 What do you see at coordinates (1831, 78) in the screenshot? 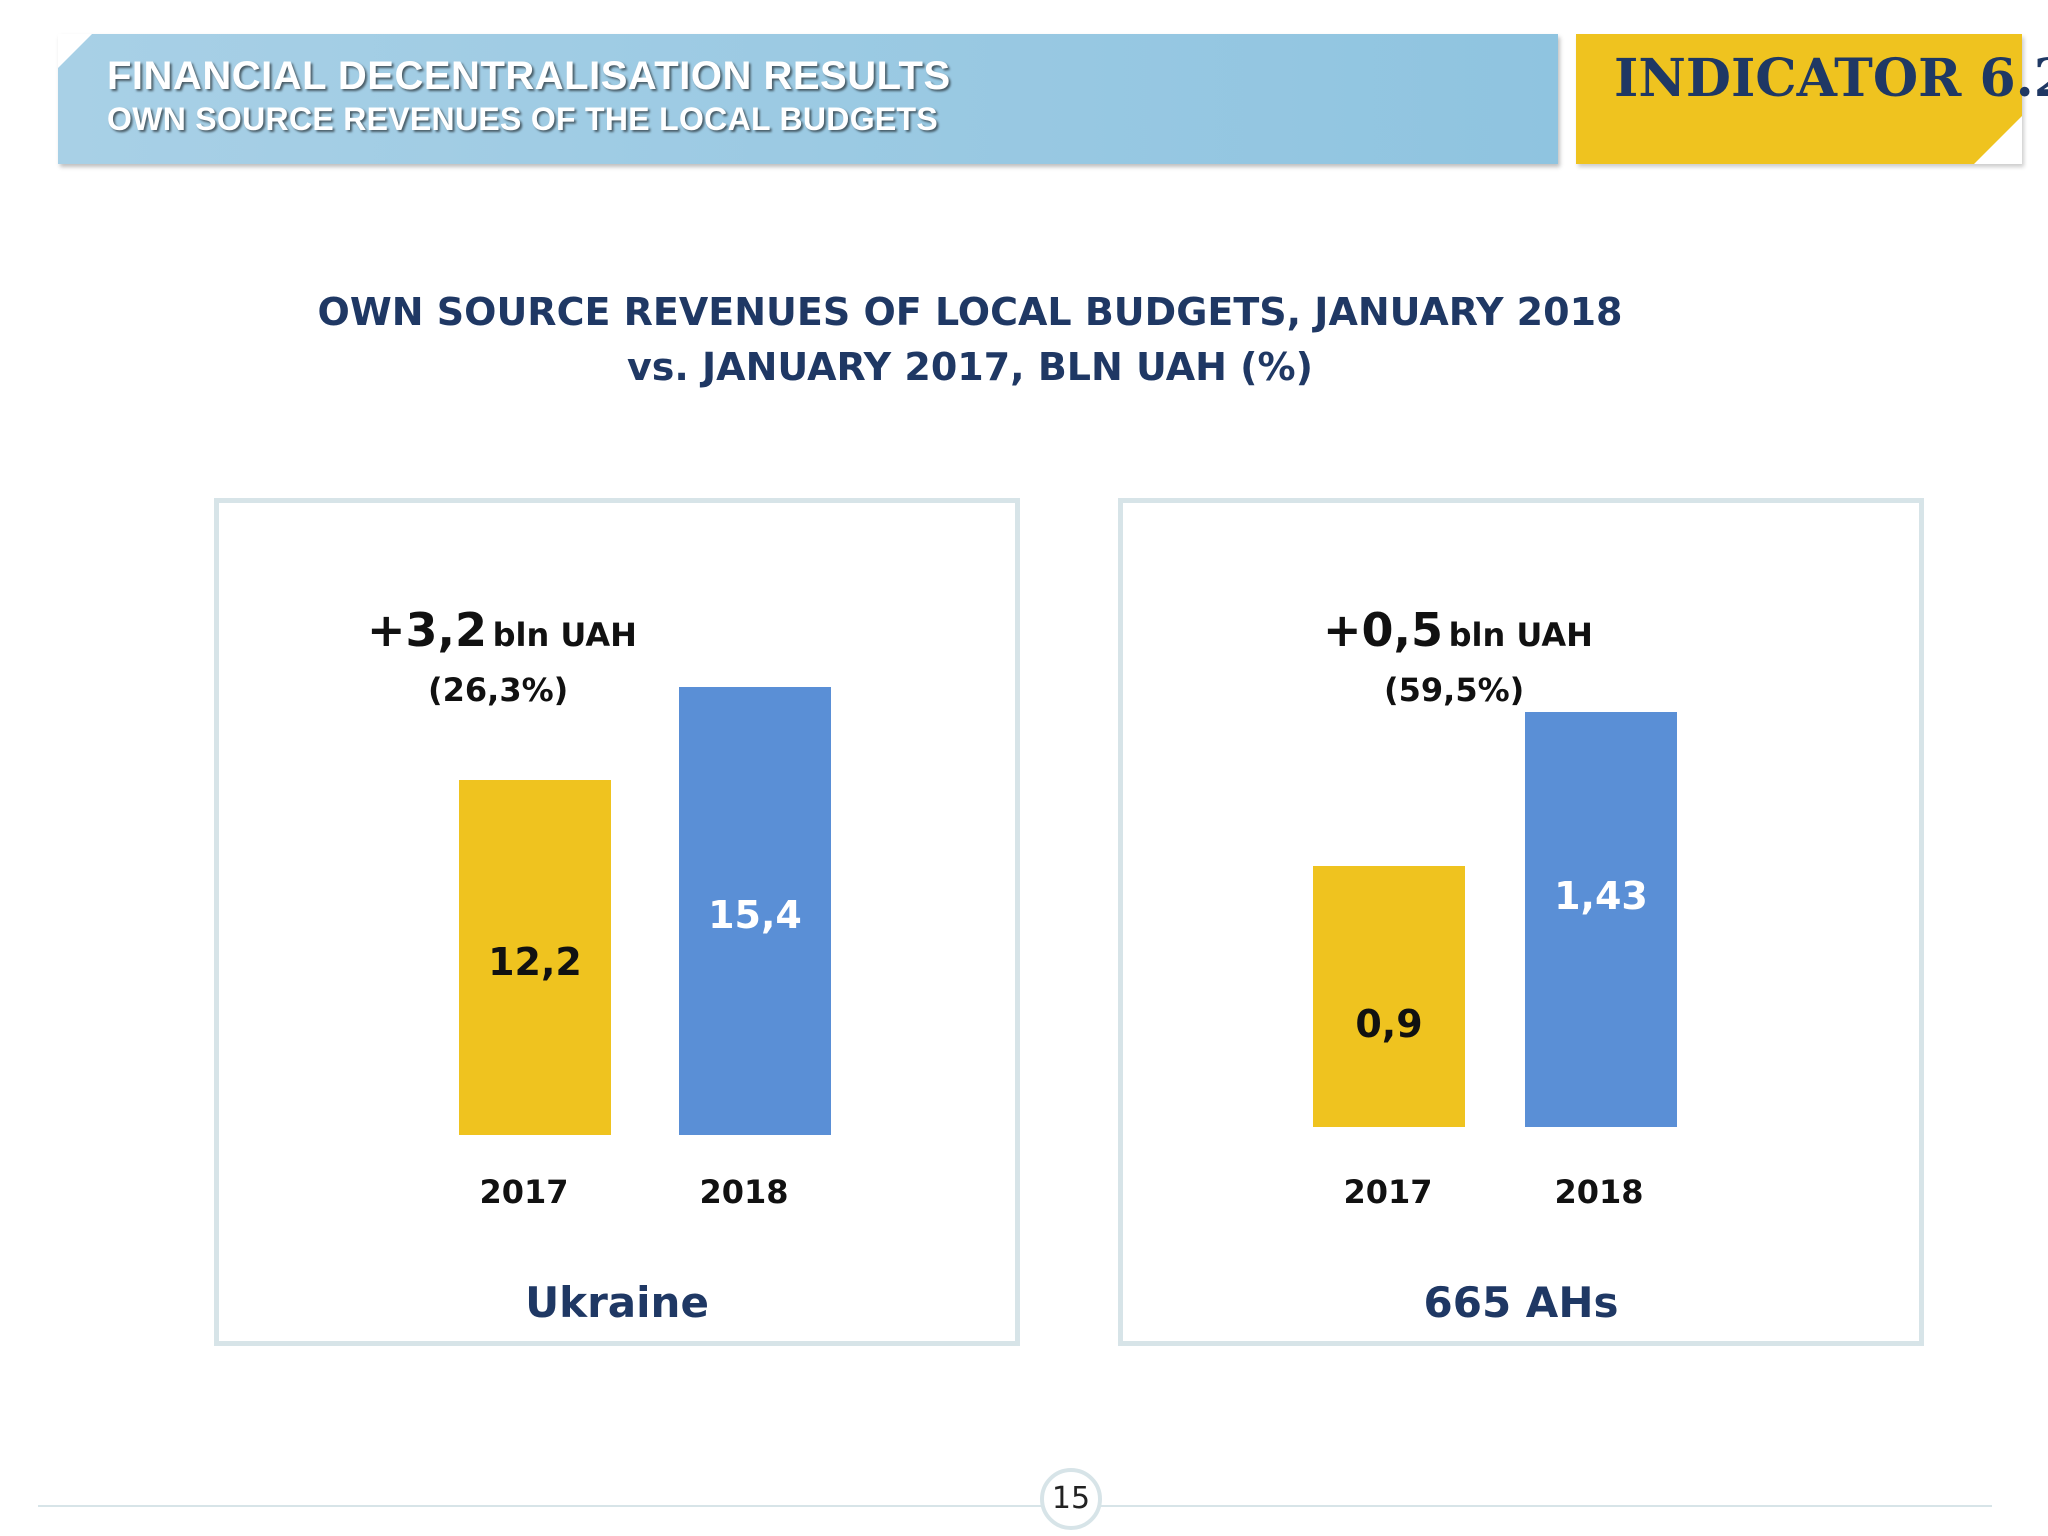
I see `indicator-label: INDICATOR 6.2` at bounding box center [1831, 78].